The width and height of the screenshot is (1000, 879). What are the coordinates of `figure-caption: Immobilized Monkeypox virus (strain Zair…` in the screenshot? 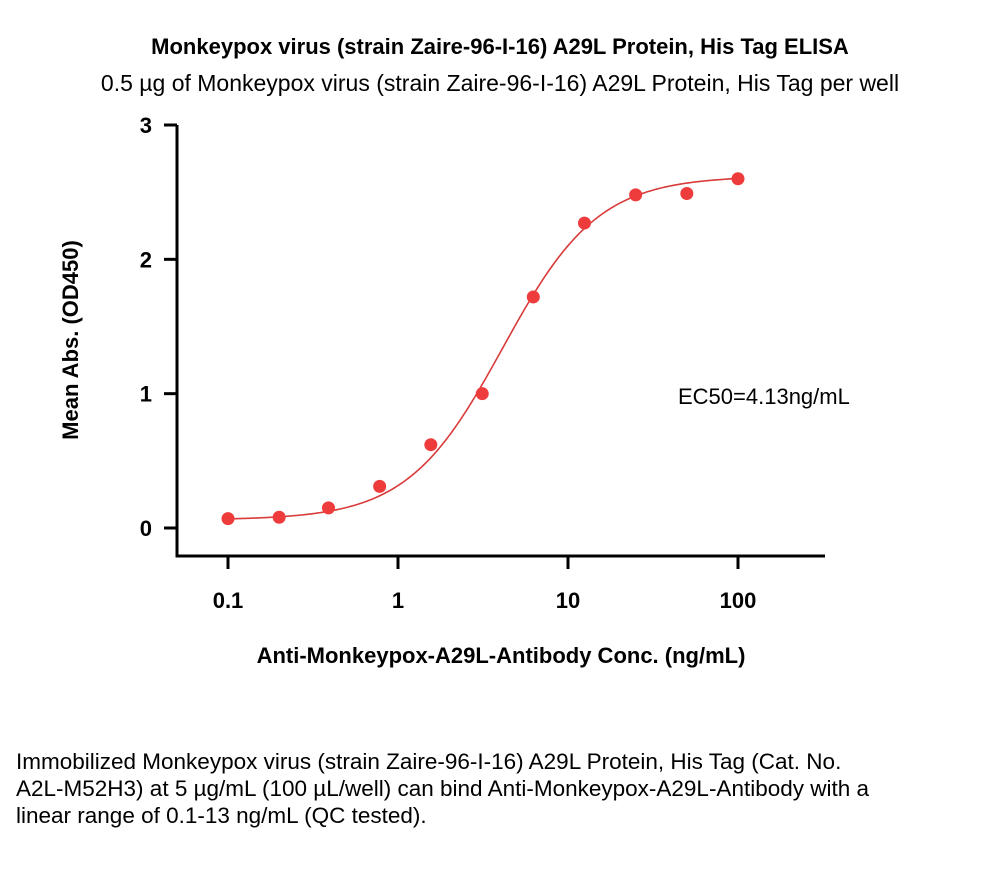 It's located at (443, 788).